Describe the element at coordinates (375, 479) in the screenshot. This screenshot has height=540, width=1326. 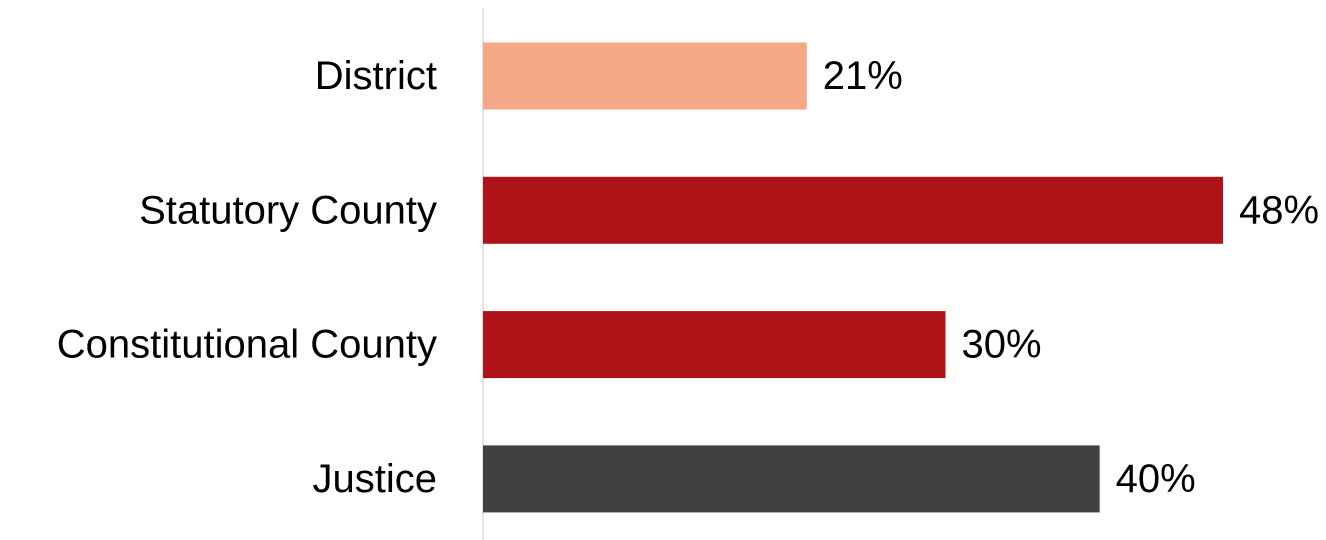
I see `category-label-justice: Justice` at that location.